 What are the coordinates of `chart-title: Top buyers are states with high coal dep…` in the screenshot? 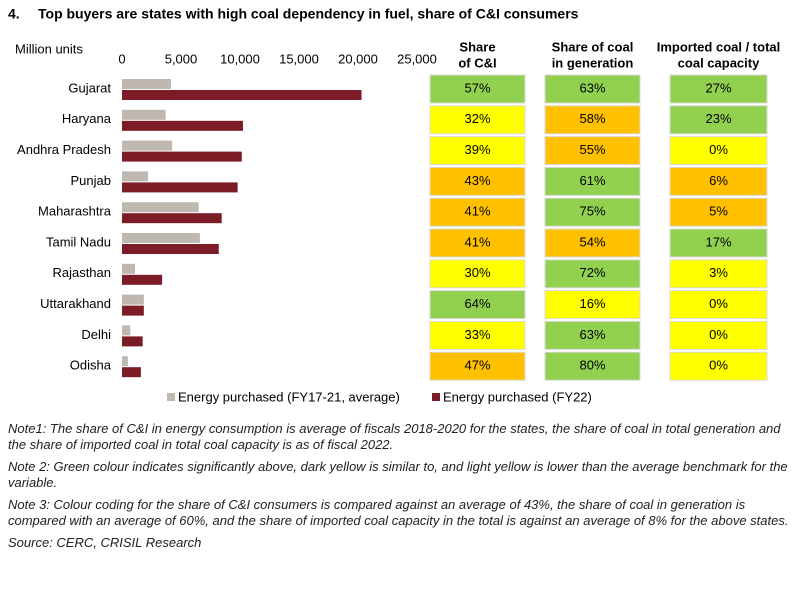 It's located at (308, 14).